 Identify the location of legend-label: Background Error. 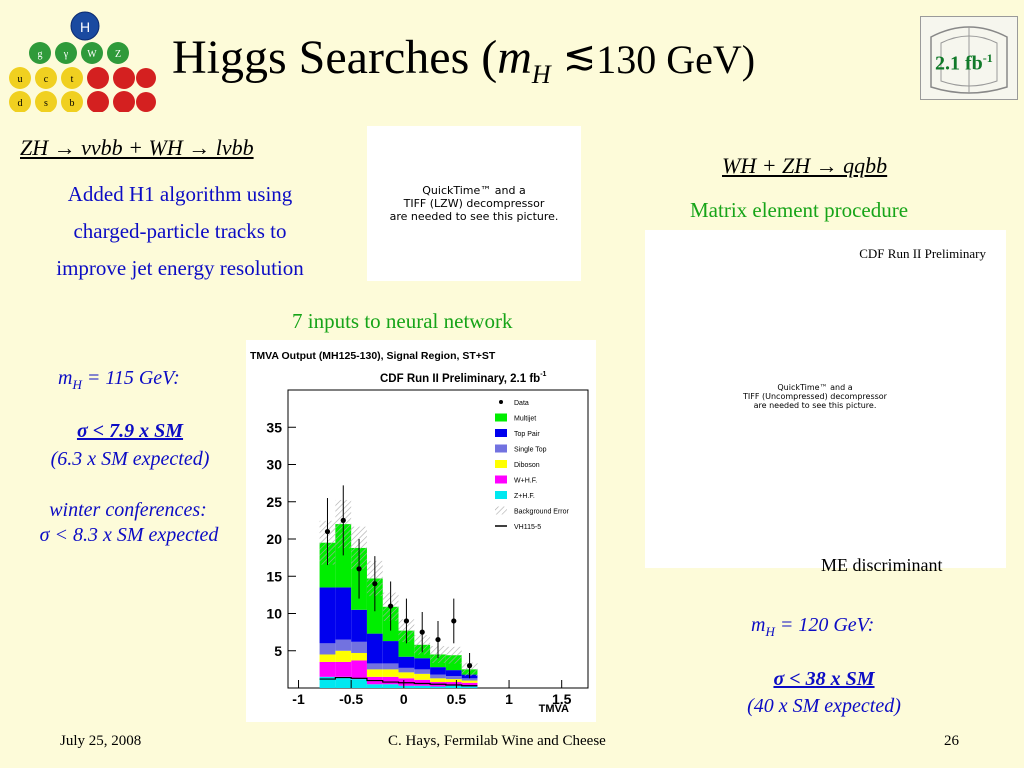
(542, 512).